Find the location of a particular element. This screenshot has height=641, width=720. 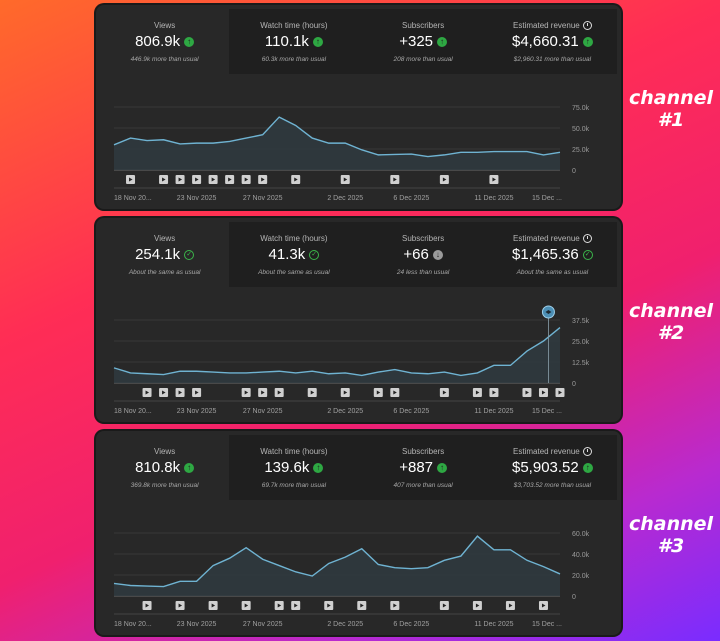

metric-tab-views: Views 810.8k ↑ 369.8k more than usual is located at coordinates (165, 467).